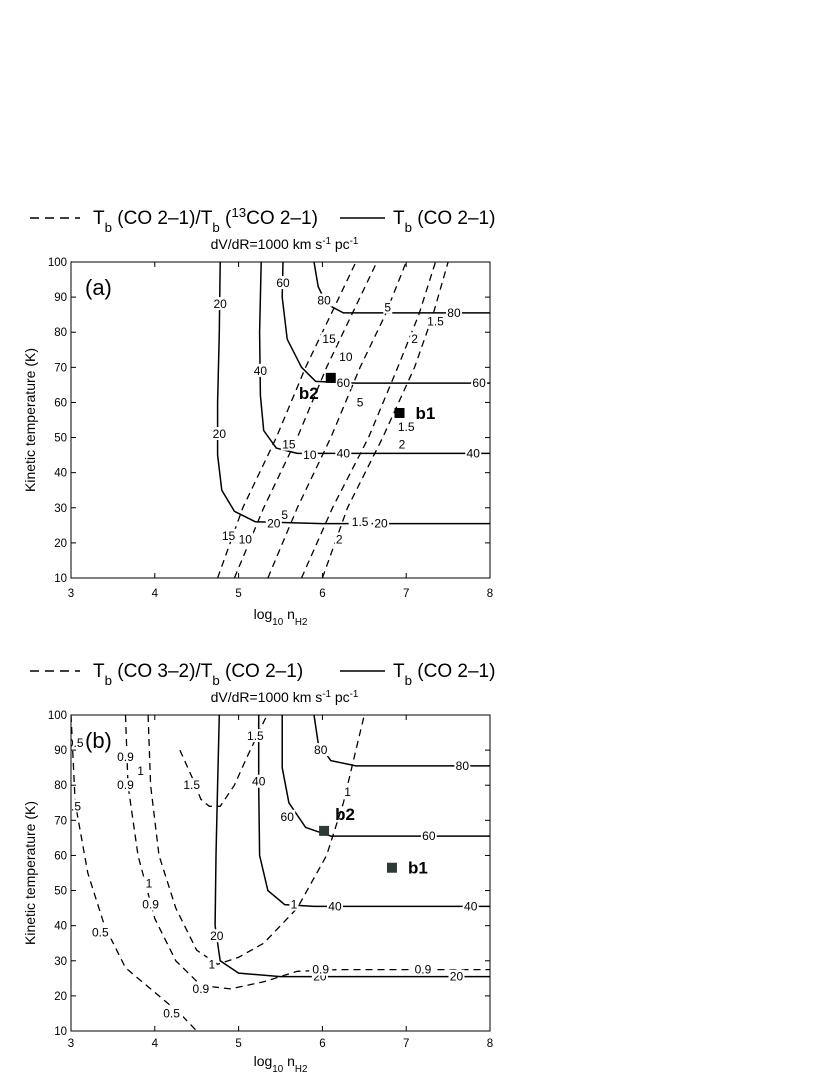 The height and width of the screenshot is (1075, 830). I want to click on x-tick-label: 7, so click(406, 1044).